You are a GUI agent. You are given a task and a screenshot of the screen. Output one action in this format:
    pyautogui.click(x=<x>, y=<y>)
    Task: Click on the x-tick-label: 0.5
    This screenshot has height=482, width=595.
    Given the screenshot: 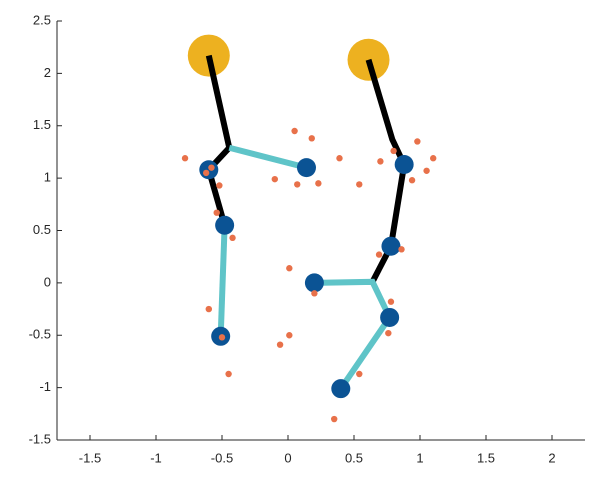 What is the action you would take?
    pyautogui.click(x=354, y=457)
    